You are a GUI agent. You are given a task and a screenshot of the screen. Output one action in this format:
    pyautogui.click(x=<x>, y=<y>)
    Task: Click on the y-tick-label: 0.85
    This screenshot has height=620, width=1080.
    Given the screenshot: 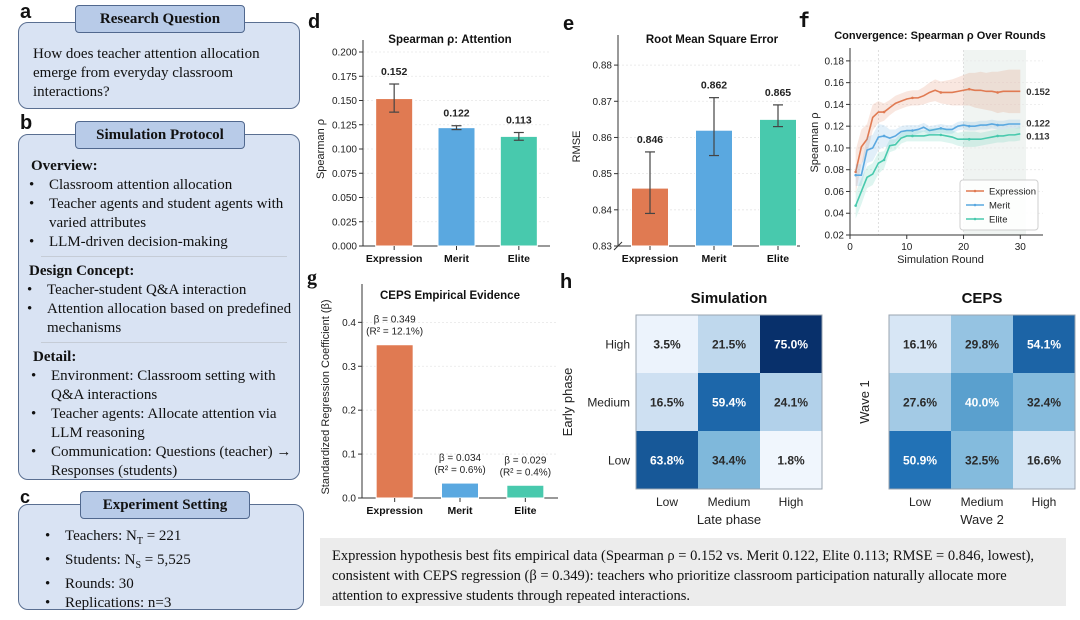 What is the action you would take?
    pyautogui.click(x=603, y=174)
    